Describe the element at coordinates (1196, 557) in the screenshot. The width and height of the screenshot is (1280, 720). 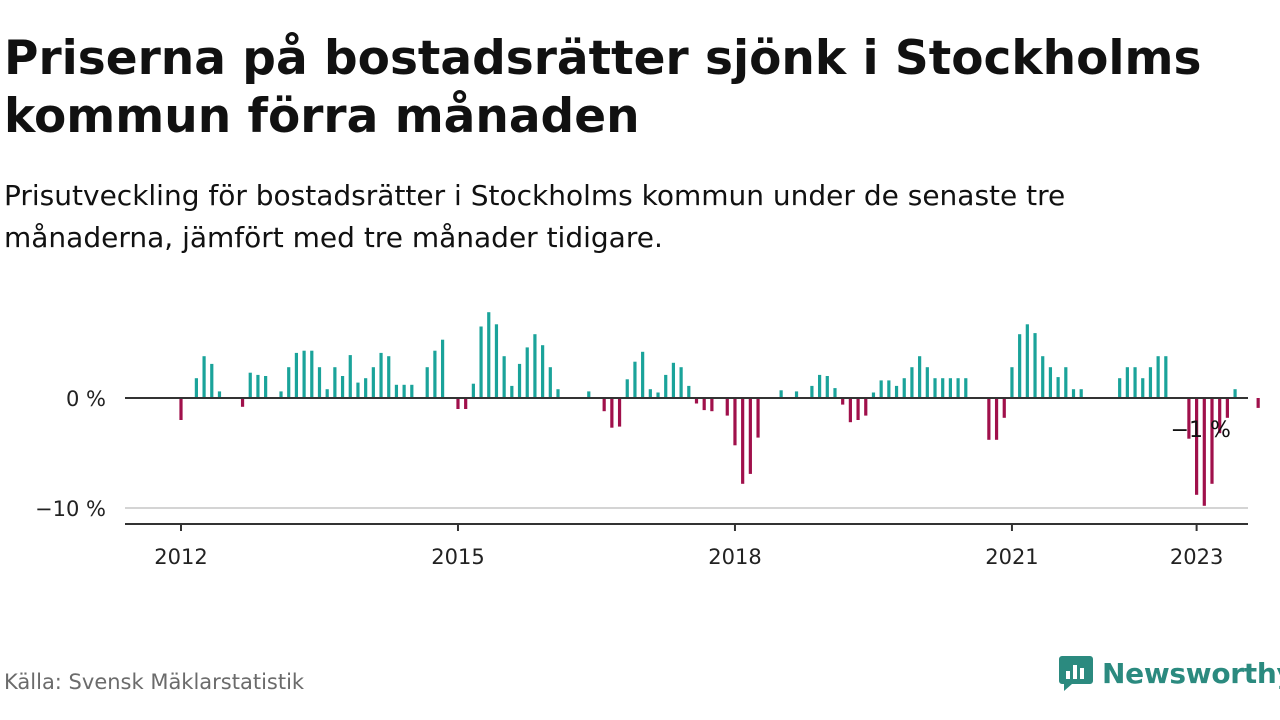
I see `x-tick-label: 2023` at that location.